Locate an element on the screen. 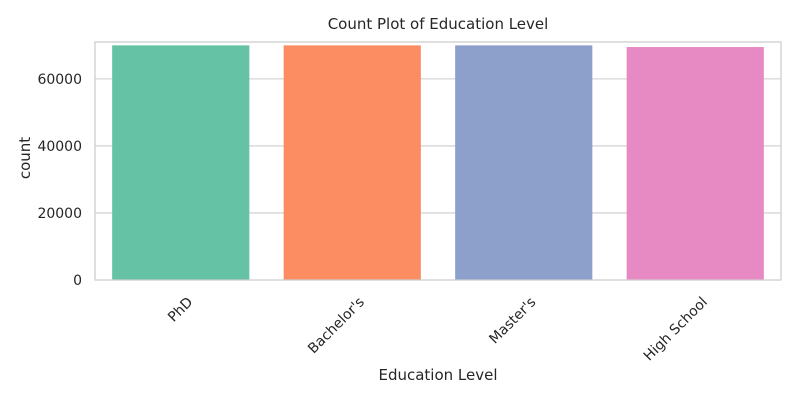 Image resolution: width=800 pixels, height=400 pixels. y-tick-label: 0 is located at coordinates (77, 281).